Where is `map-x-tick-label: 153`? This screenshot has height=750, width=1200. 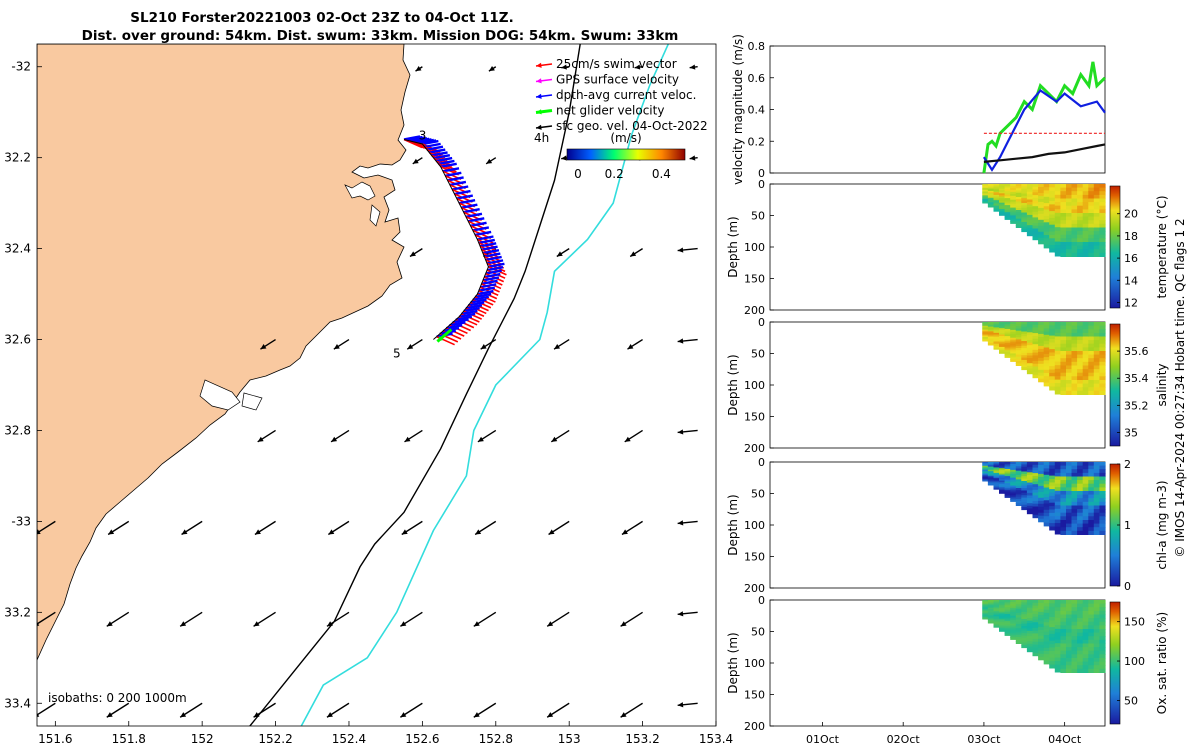
map-x-tick-label: 153 is located at coordinates (569, 739).